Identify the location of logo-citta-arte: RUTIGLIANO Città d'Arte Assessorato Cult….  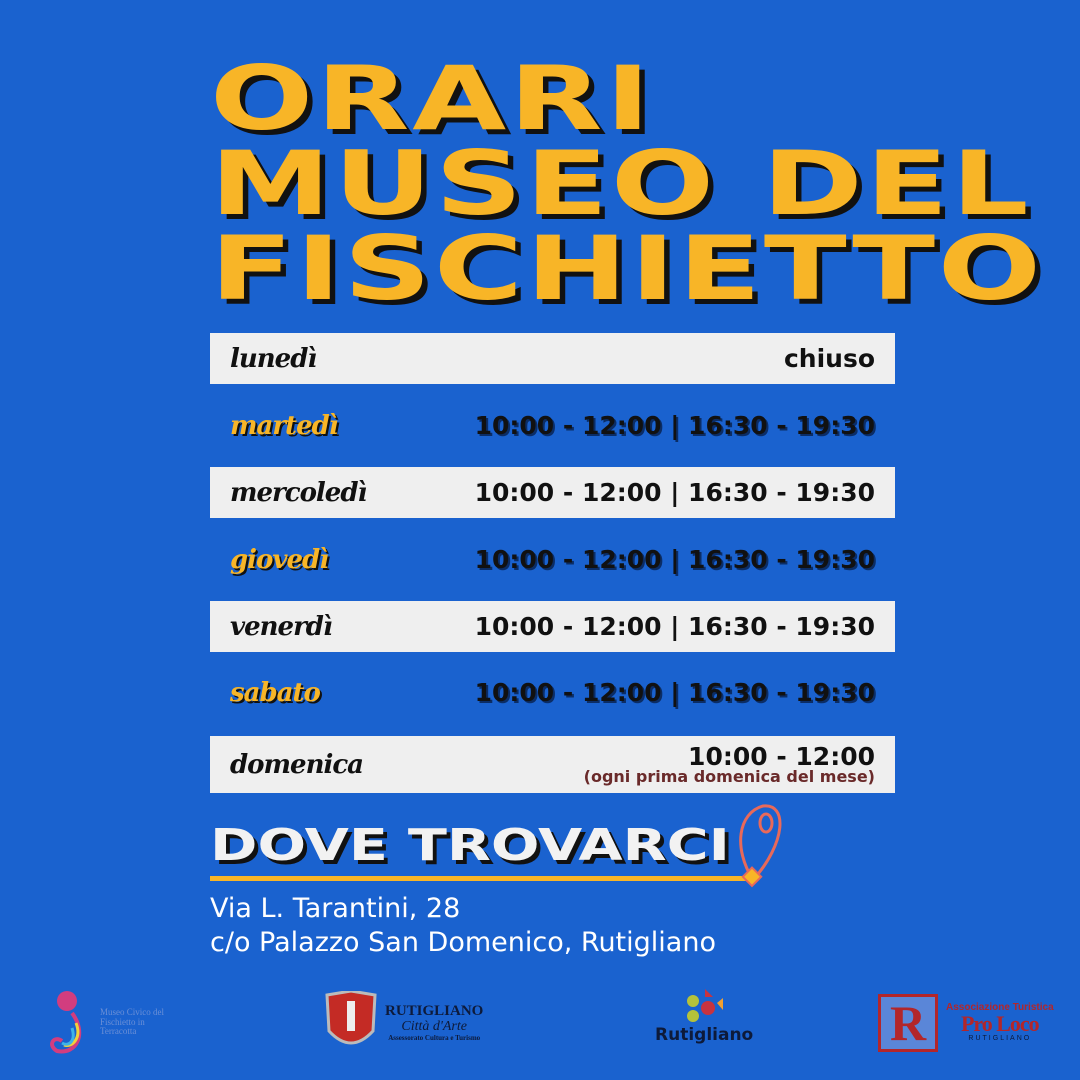
(404, 1022).